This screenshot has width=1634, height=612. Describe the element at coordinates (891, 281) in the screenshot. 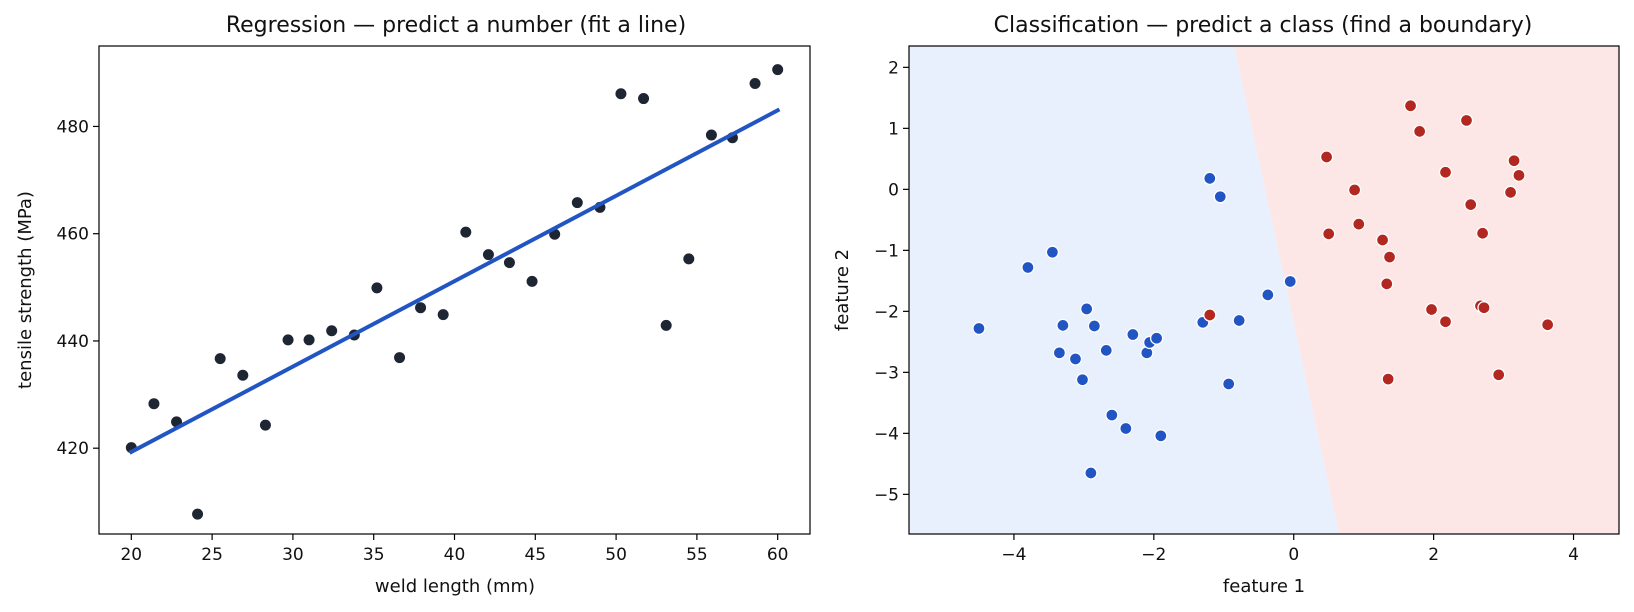

I see `classification-y-ticks: 2 1 0 −1 −2 −3 −4 −5` at that location.